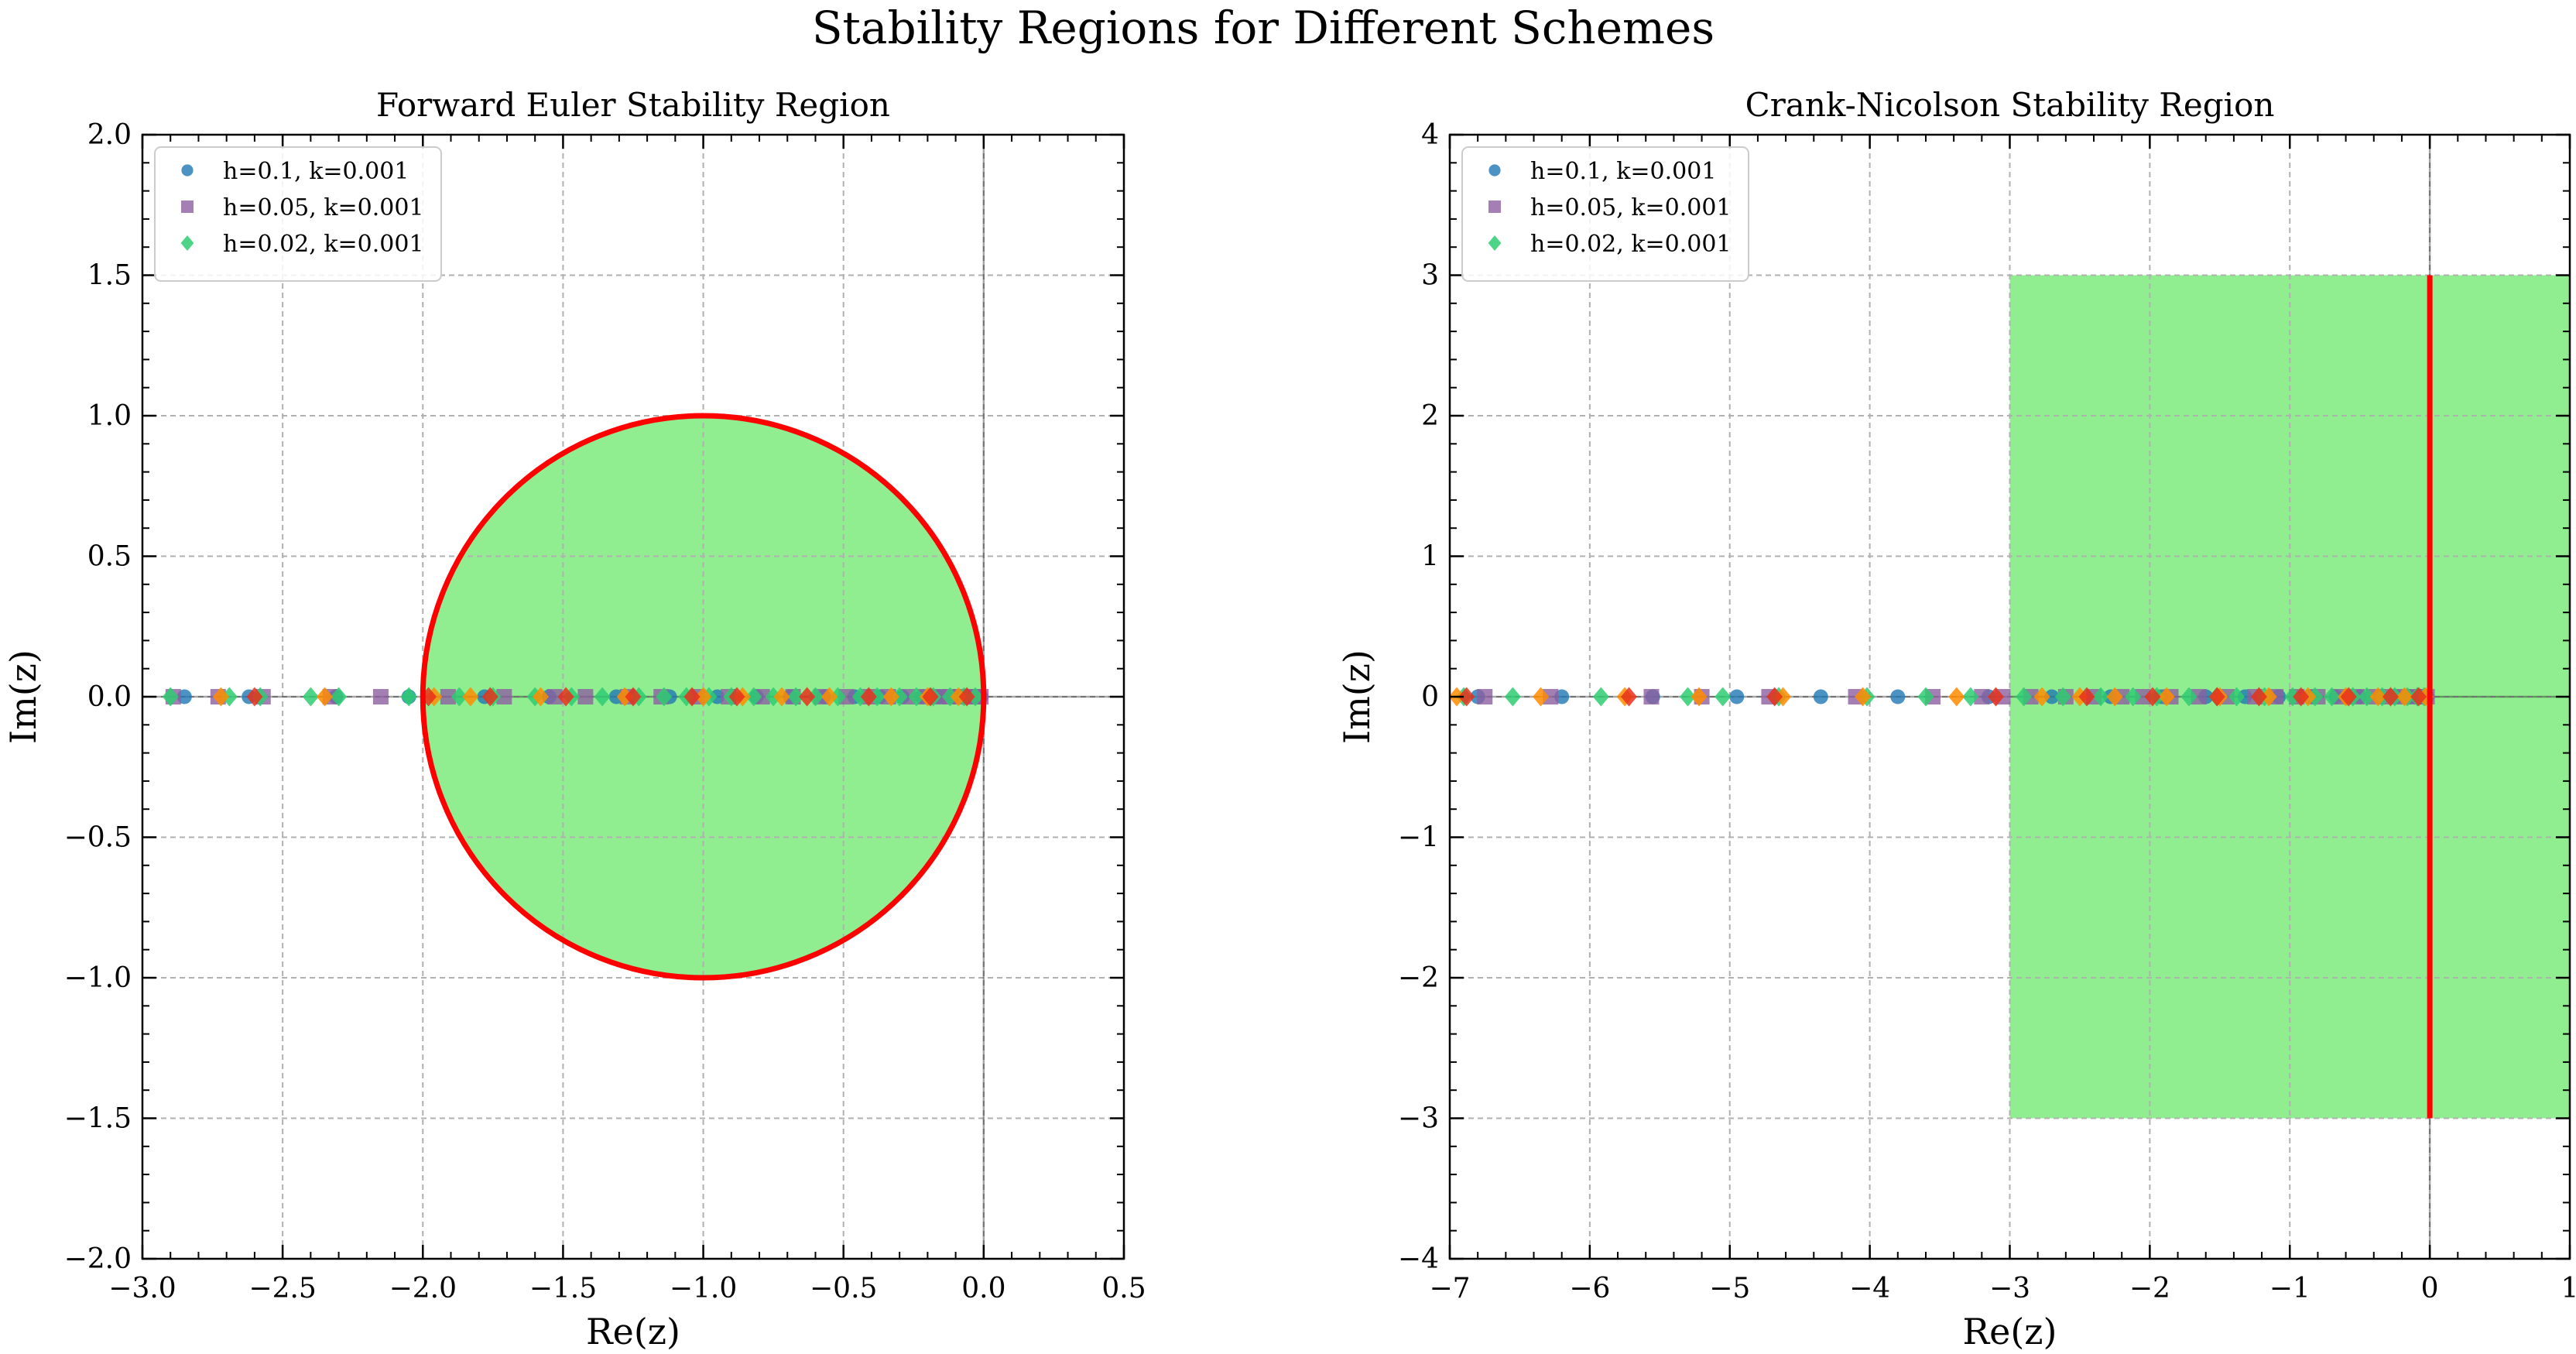 The height and width of the screenshot is (1354, 2576). What do you see at coordinates (282, 1288) in the screenshot?
I see `x-tick-label: −2.5` at bounding box center [282, 1288].